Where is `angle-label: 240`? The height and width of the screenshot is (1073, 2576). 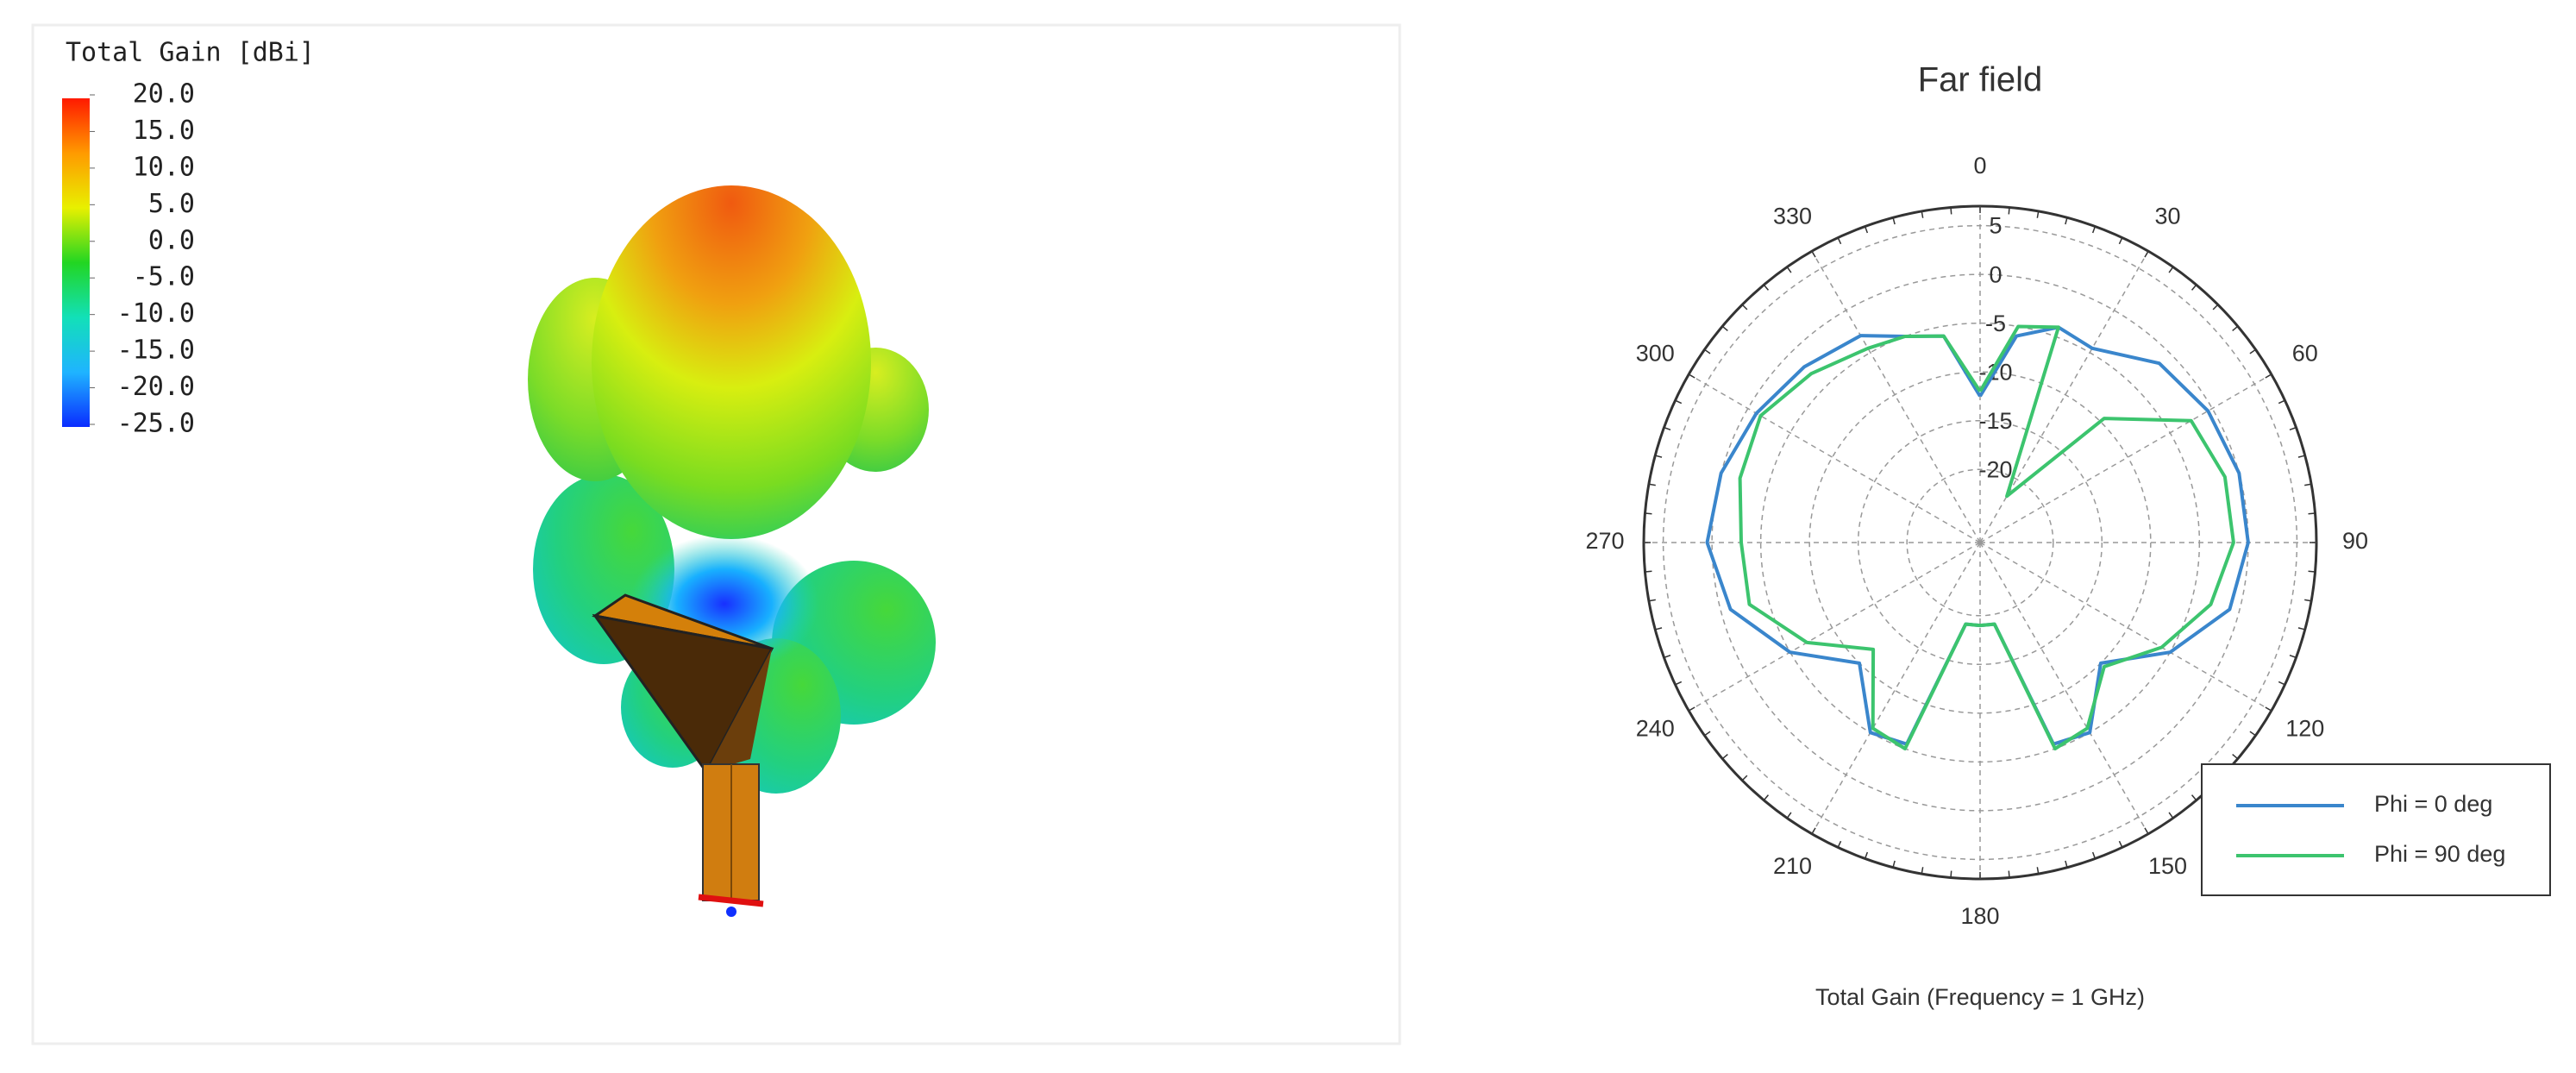
angle-label: 240 is located at coordinates (1655, 729).